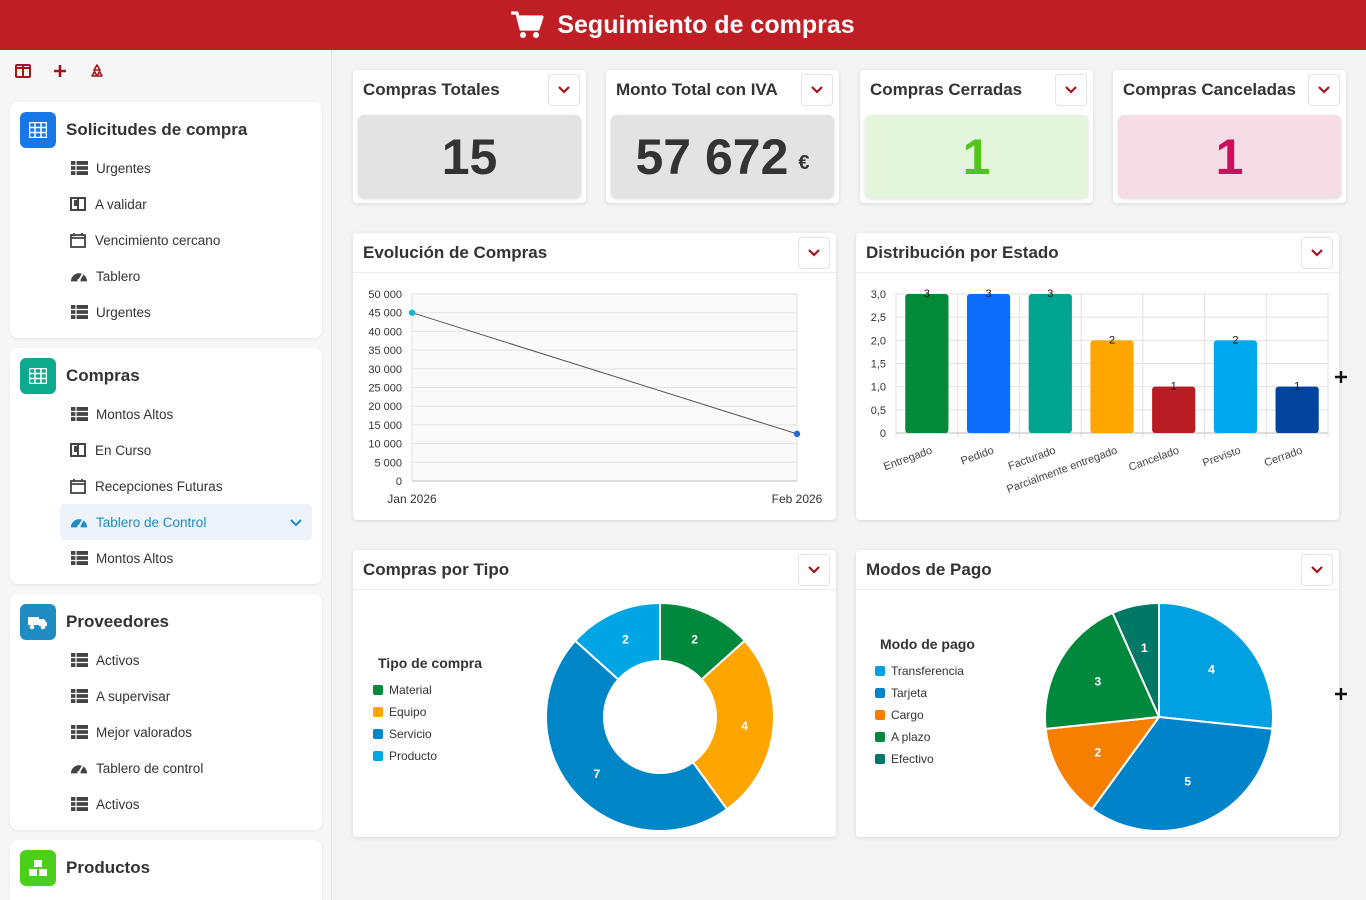 Image resolution: width=1366 pixels, height=900 pixels. I want to click on legend-entry: Material, so click(410, 690).